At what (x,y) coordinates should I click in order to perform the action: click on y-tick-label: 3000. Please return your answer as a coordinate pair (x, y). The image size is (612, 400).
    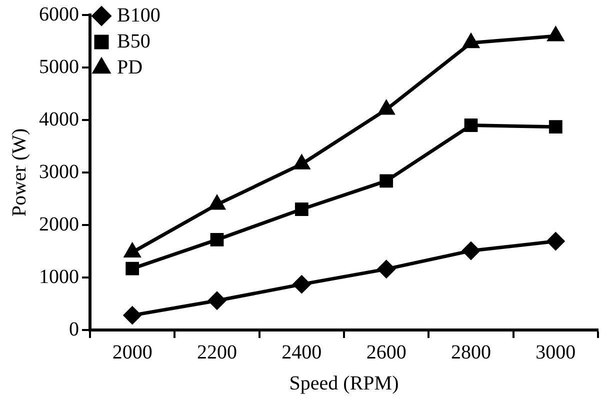
    Looking at the image, I should click on (59, 171).